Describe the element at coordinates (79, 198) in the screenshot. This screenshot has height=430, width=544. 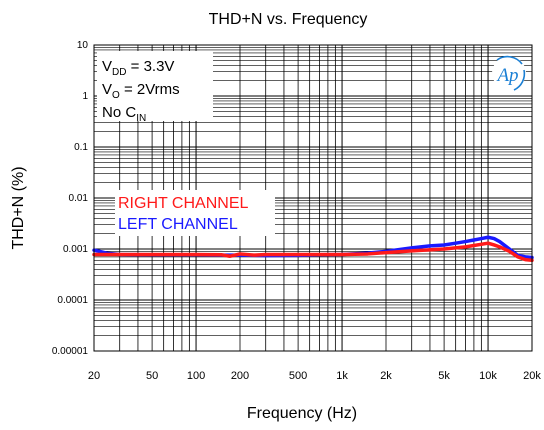
I see `y-tick-label: 0.01` at that location.